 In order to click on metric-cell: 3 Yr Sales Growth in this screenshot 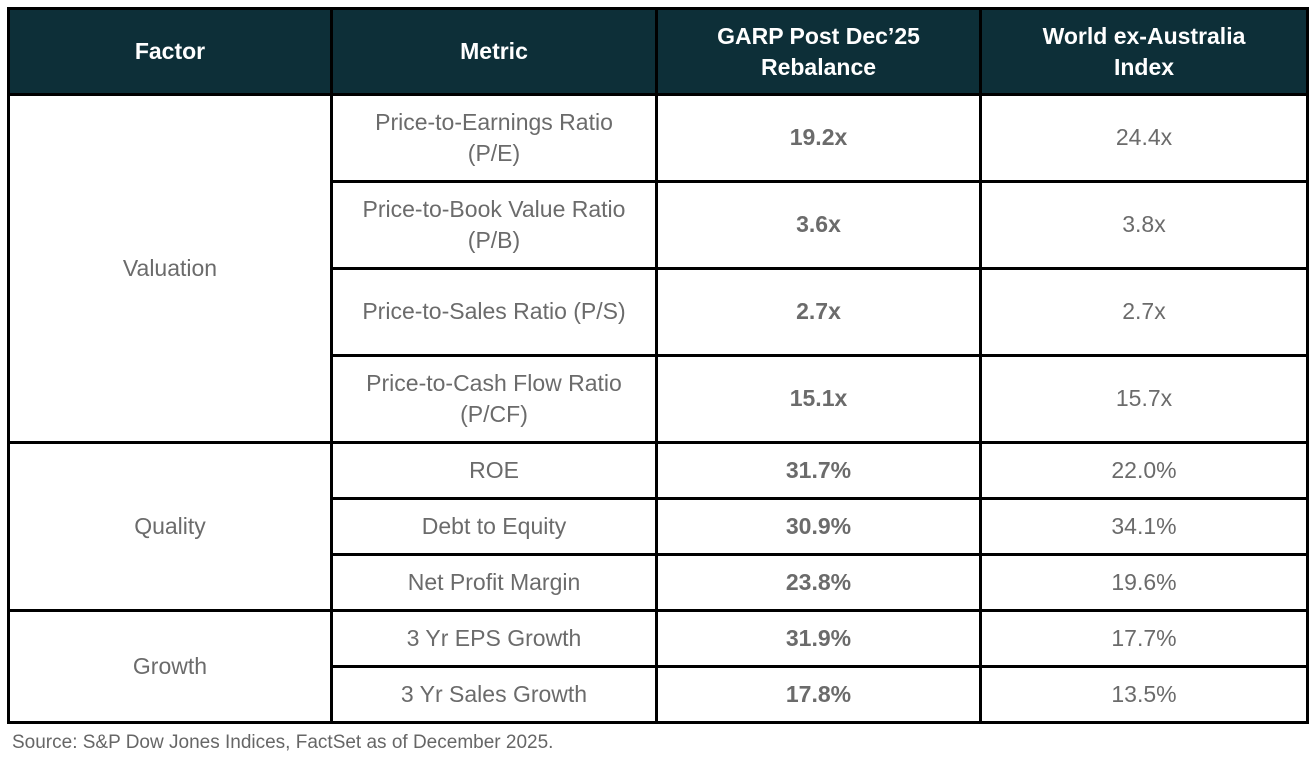, I will do `click(494, 694)`.